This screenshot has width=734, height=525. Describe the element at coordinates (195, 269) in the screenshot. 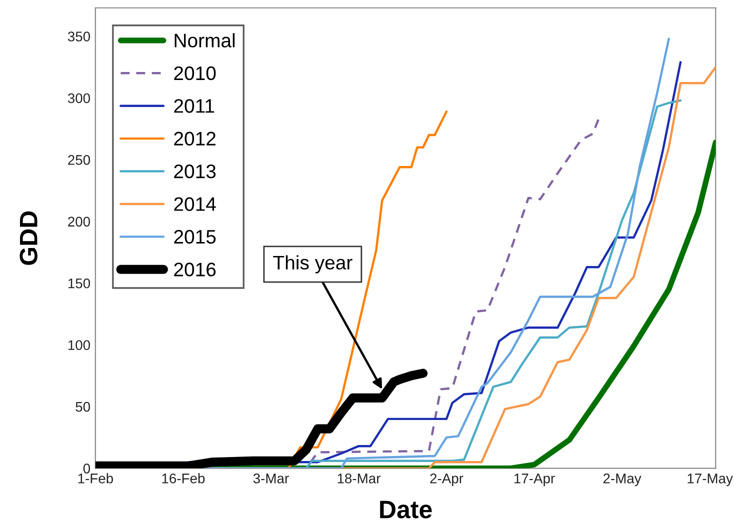

I see `legend-label: 2016` at that location.